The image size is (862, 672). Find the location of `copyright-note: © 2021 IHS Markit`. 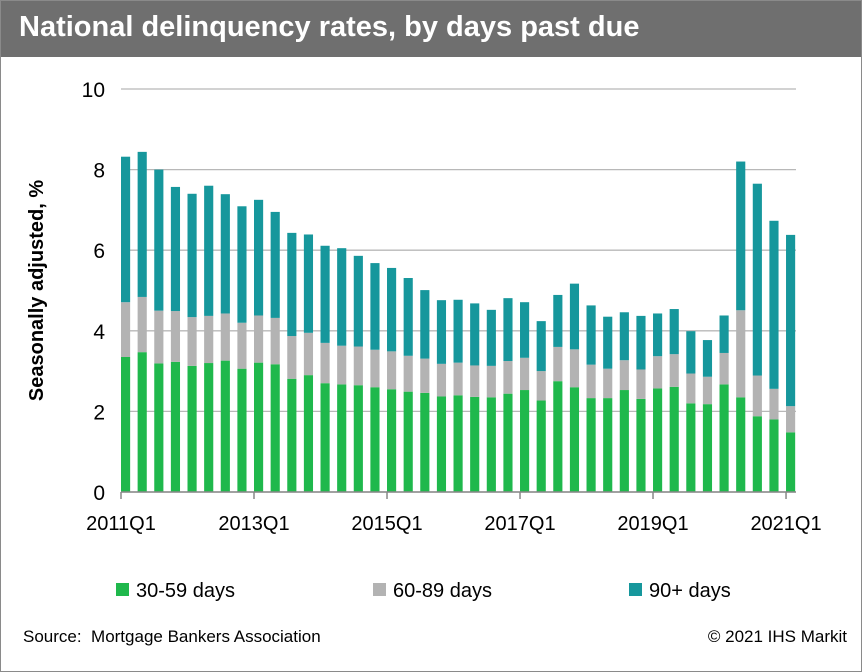

copyright-note: © 2021 IHS Markit is located at coordinates (777, 636).